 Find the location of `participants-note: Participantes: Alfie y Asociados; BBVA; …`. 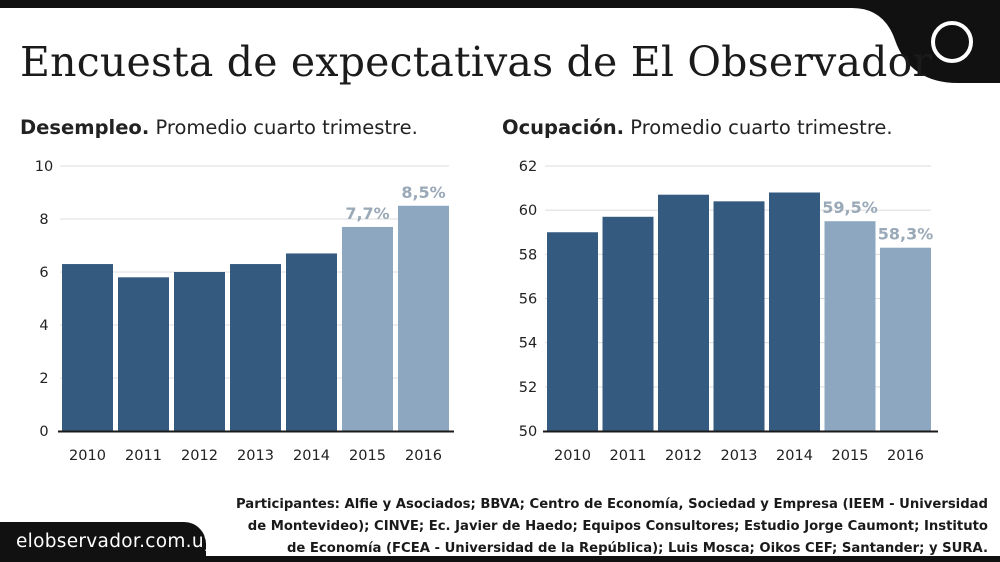

participants-note: Participantes: Alfie y Asociados; BBVA; … is located at coordinates (611, 526).